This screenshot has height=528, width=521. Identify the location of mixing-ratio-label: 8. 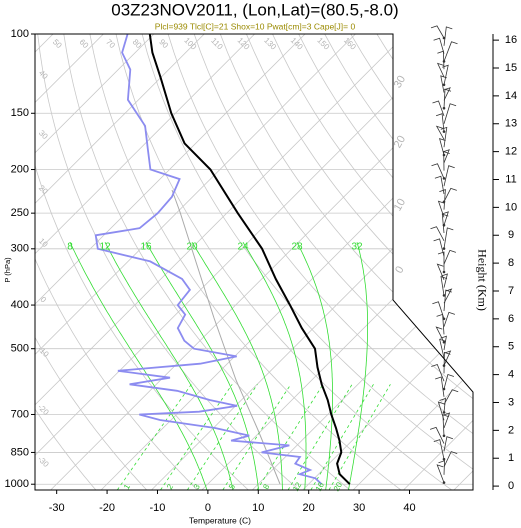
(266, 486).